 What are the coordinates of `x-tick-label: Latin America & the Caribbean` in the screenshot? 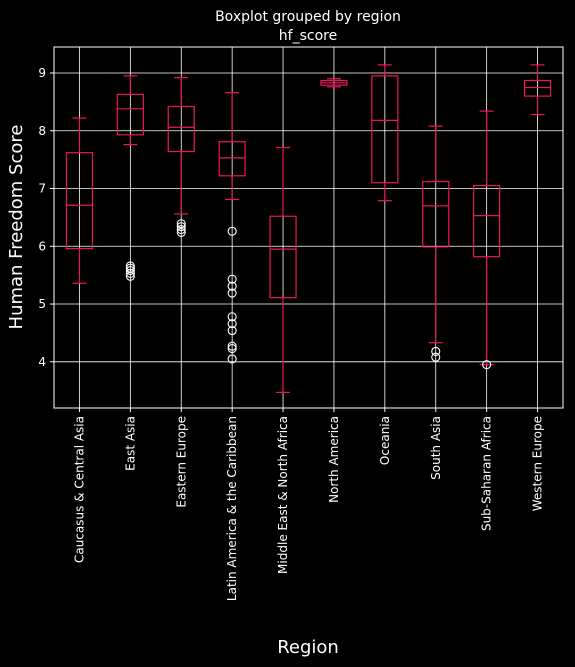 It's located at (232, 508).